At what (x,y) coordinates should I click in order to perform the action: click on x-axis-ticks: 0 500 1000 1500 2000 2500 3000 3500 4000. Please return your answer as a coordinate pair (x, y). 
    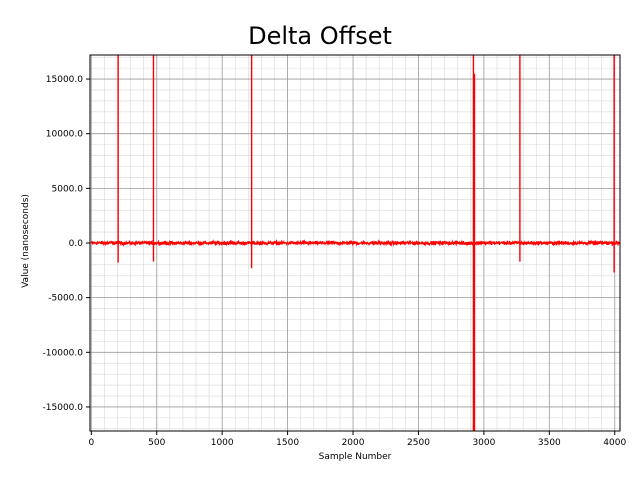
    Looking at the image, I should click on (357, 439).